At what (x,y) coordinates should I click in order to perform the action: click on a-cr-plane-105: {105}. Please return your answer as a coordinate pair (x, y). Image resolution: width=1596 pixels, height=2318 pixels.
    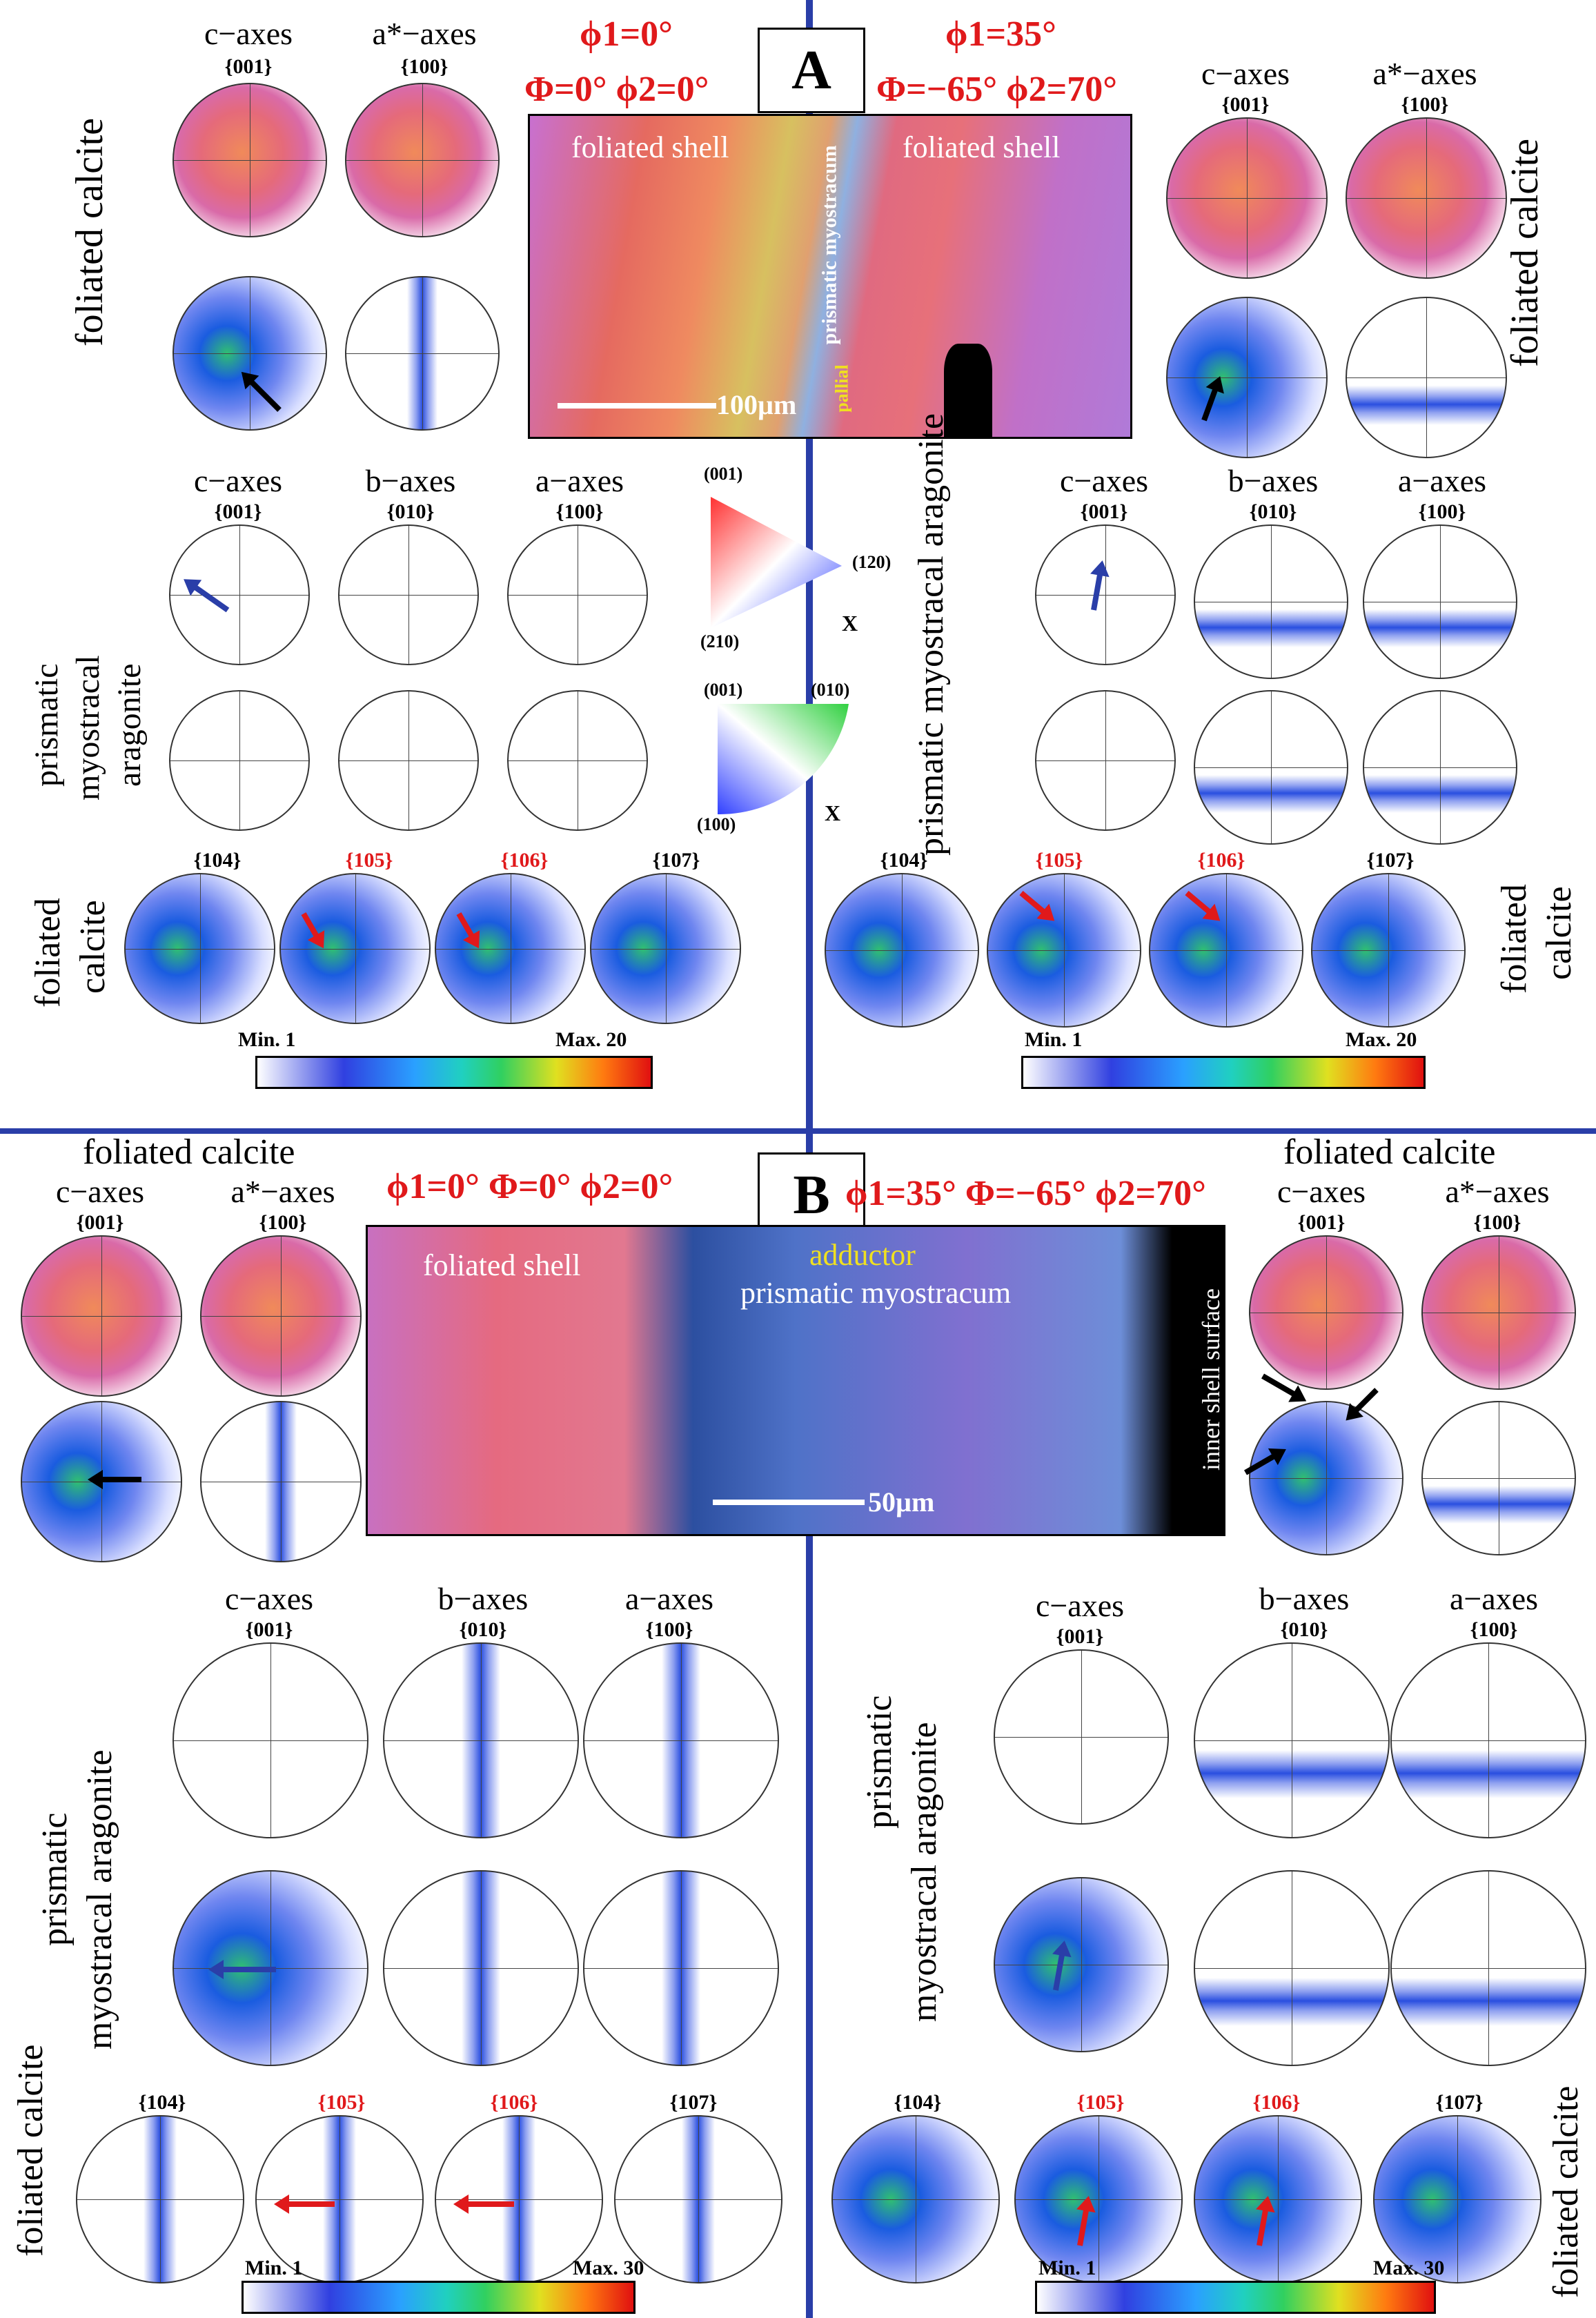
    Looking at the image, I should click on (1059, 860).